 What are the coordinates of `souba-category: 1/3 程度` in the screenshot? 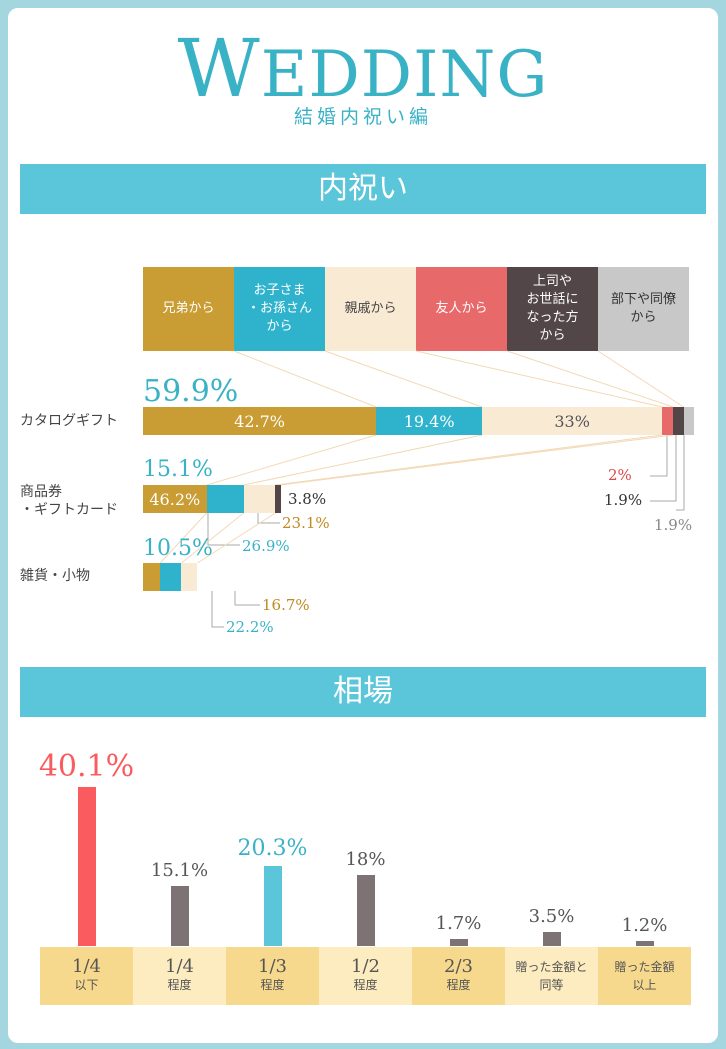 It's located at (272, 976).